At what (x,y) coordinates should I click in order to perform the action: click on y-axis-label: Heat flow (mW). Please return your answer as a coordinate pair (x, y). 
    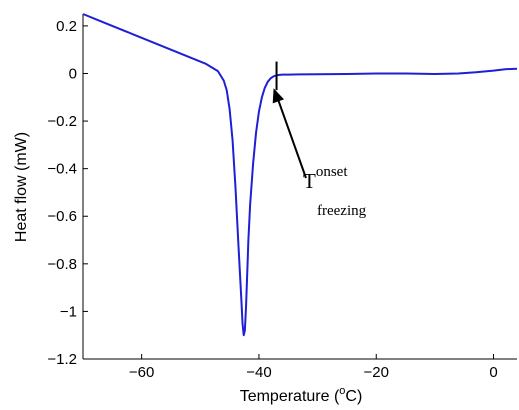
    Looking at the image, I should click on (21, 187).